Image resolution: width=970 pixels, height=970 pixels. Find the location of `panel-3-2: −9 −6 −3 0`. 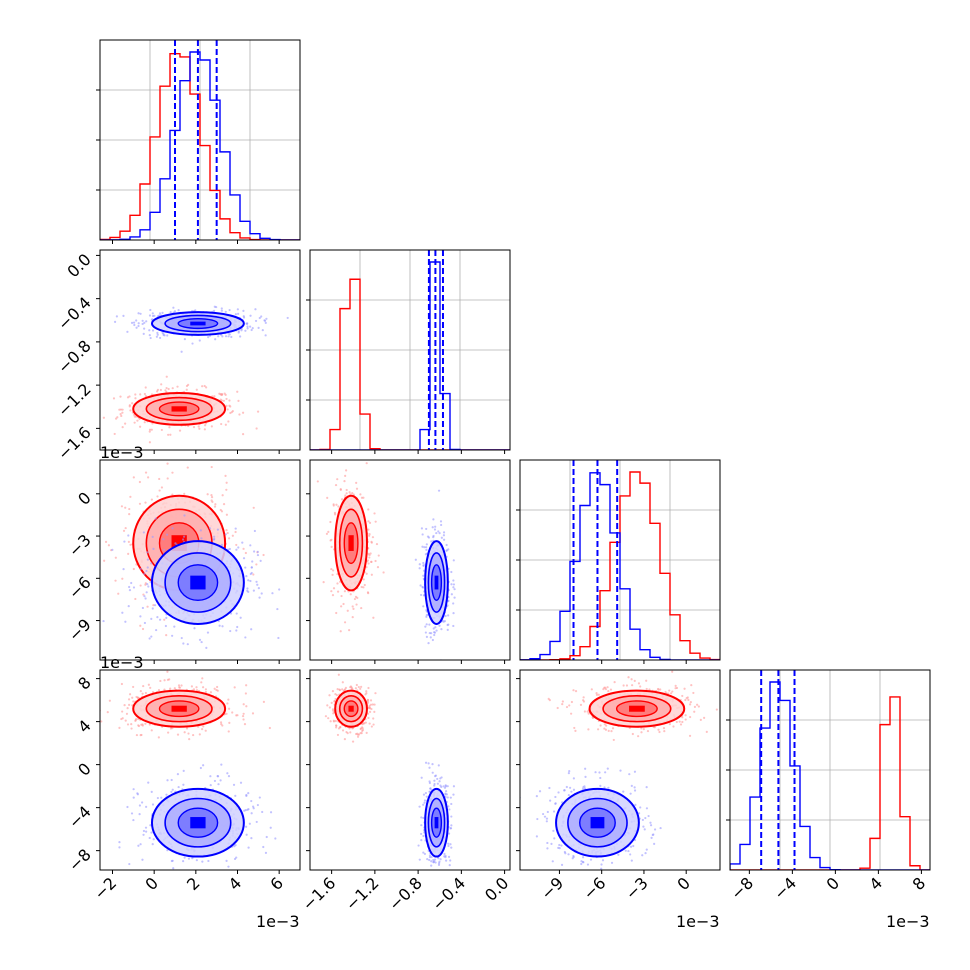

panel-3-2: −9 −6 −3 0 is located at coordinates (618, 786).